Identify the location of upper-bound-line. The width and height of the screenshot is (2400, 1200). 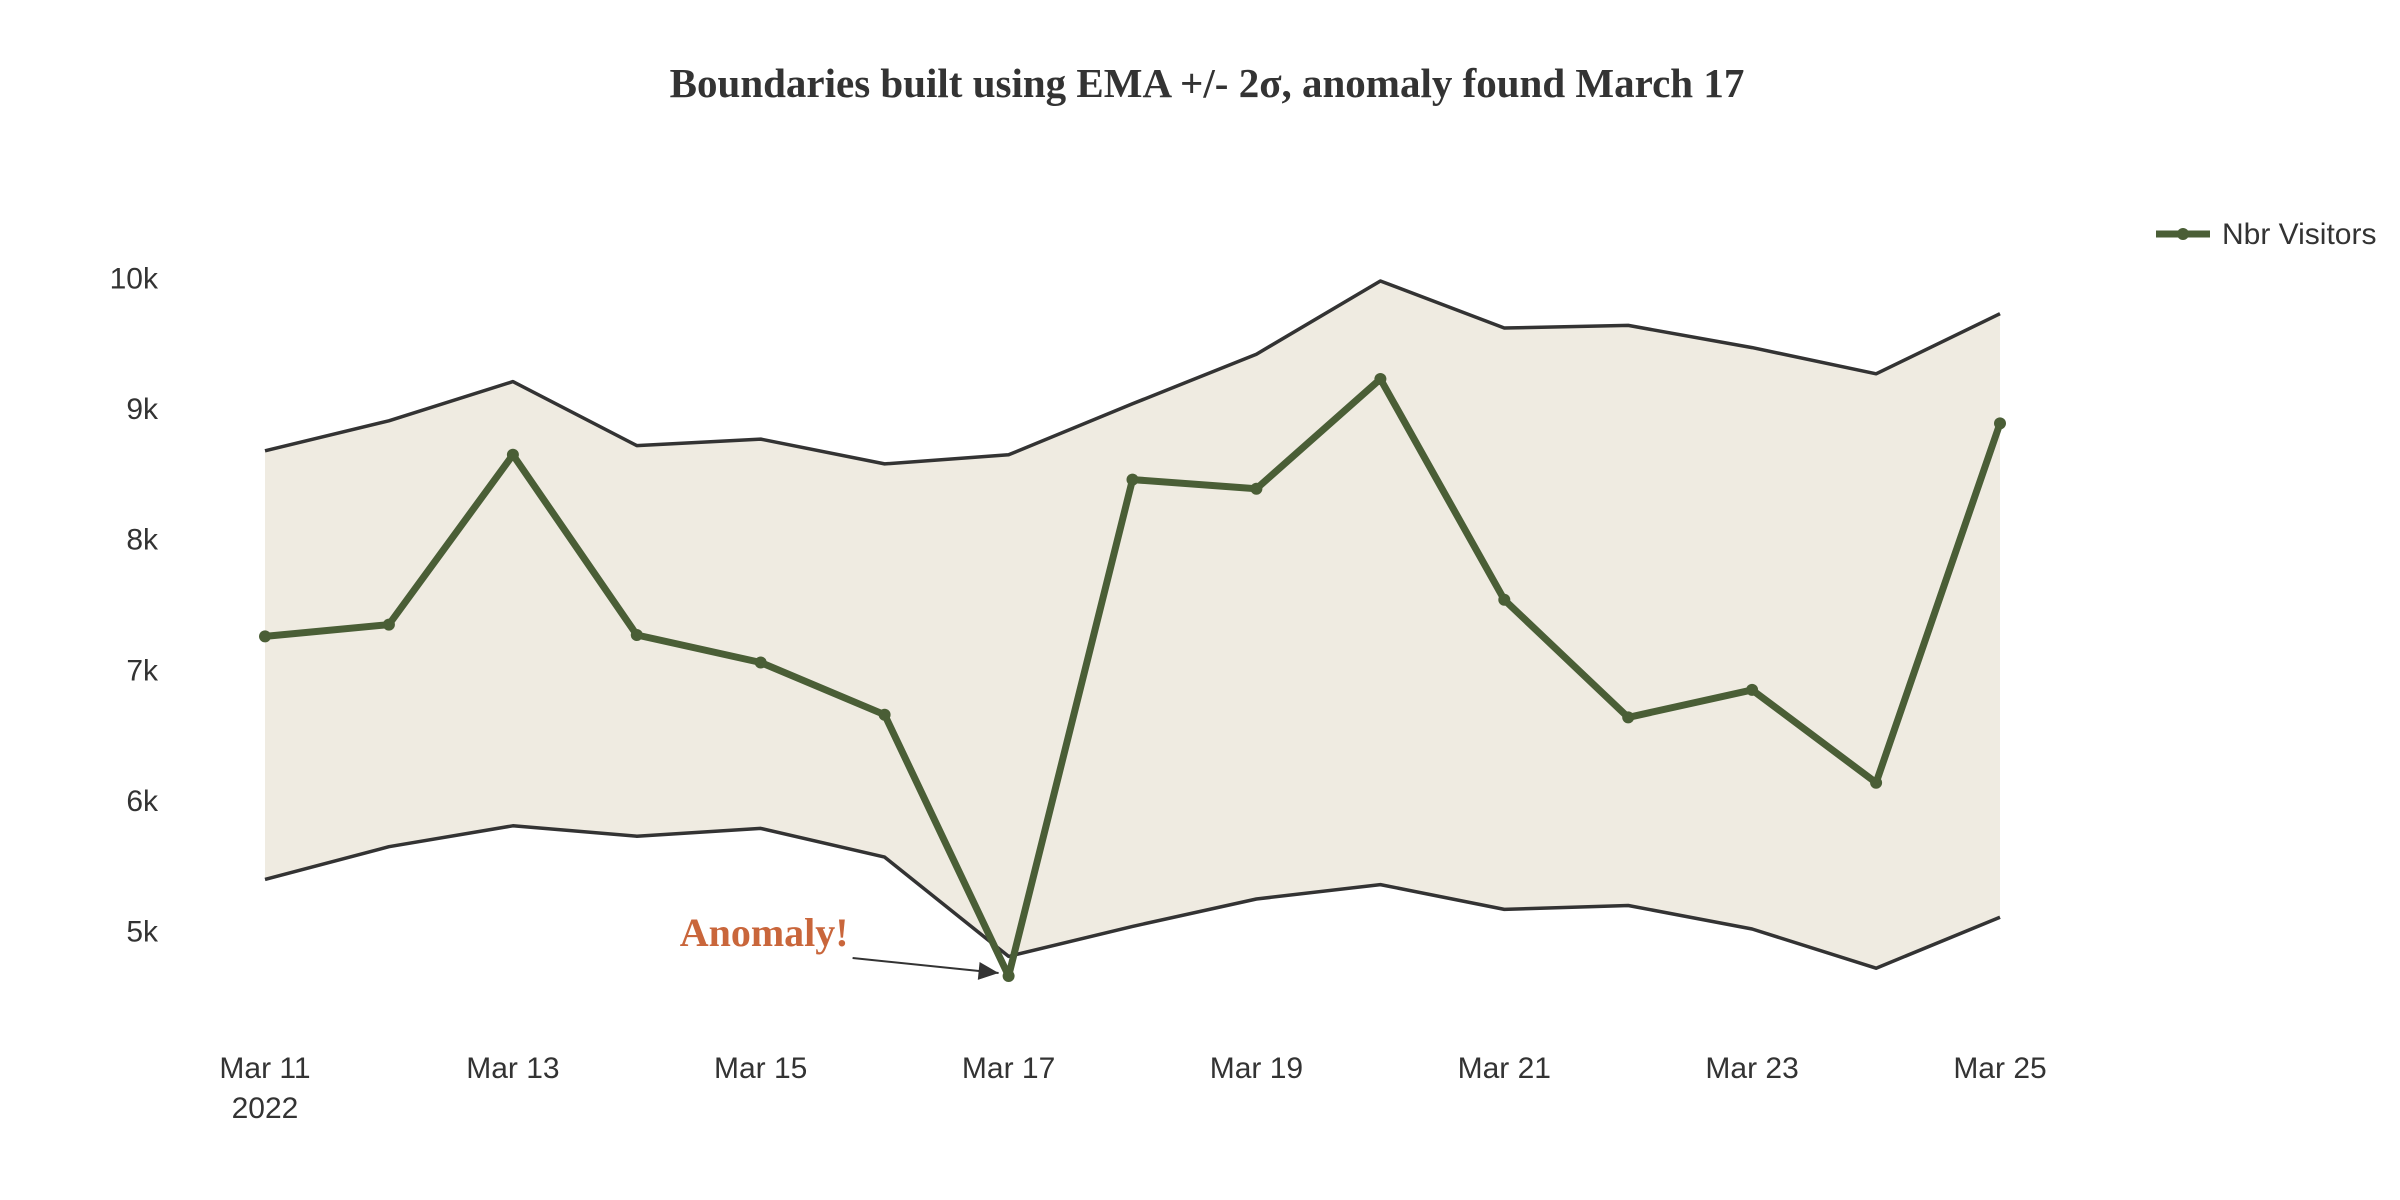
(1132, 372).